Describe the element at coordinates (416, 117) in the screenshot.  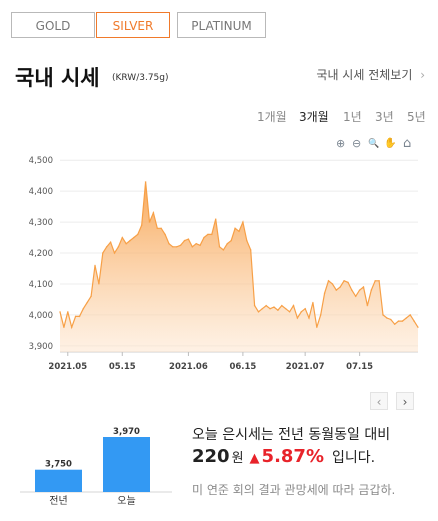
I see `period-5y: 5년` at that location.